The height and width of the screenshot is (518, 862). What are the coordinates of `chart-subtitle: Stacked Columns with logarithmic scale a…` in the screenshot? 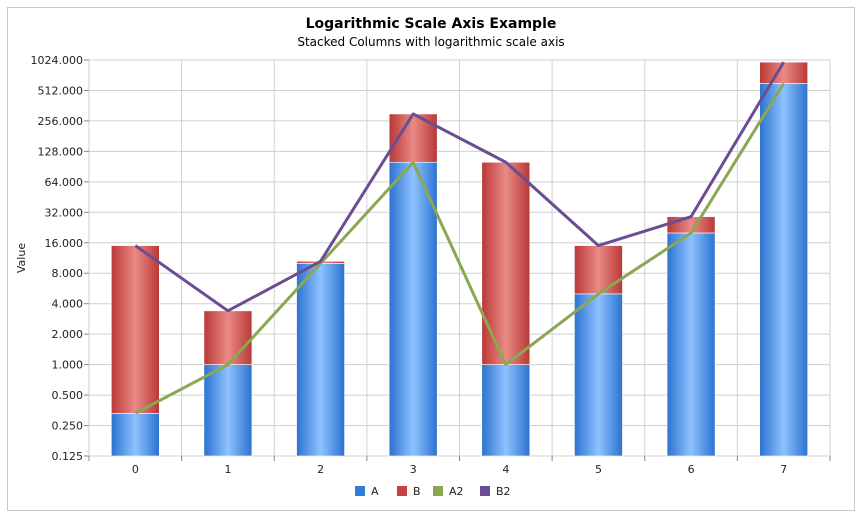 It's located at (431, 42).